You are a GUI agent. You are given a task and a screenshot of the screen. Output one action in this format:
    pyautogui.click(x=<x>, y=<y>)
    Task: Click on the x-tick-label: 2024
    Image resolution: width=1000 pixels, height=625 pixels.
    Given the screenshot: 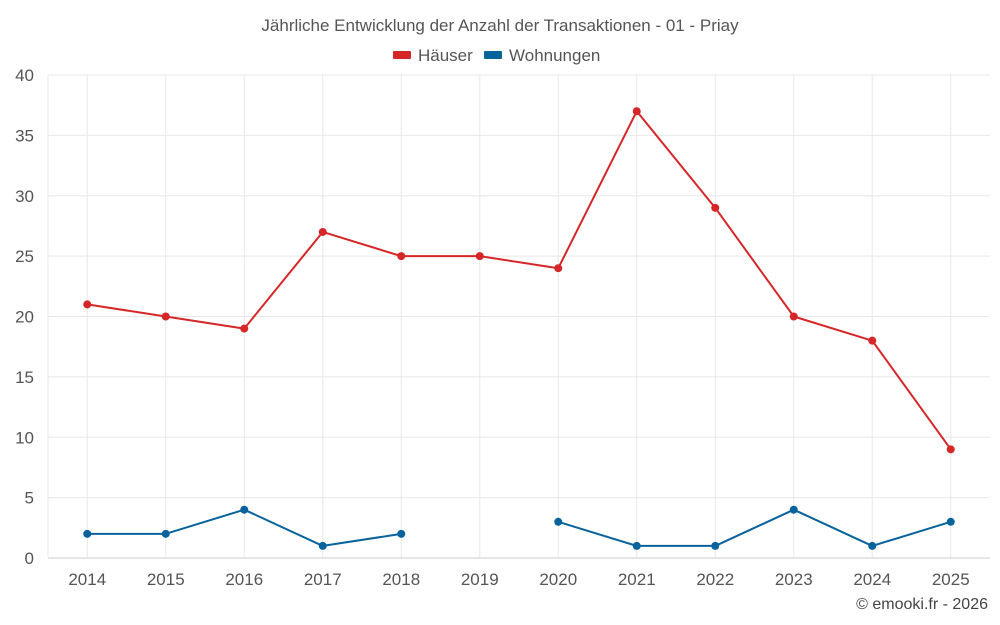 What is the action you would take?
    pyautogui.click(x=872, y=579)
    